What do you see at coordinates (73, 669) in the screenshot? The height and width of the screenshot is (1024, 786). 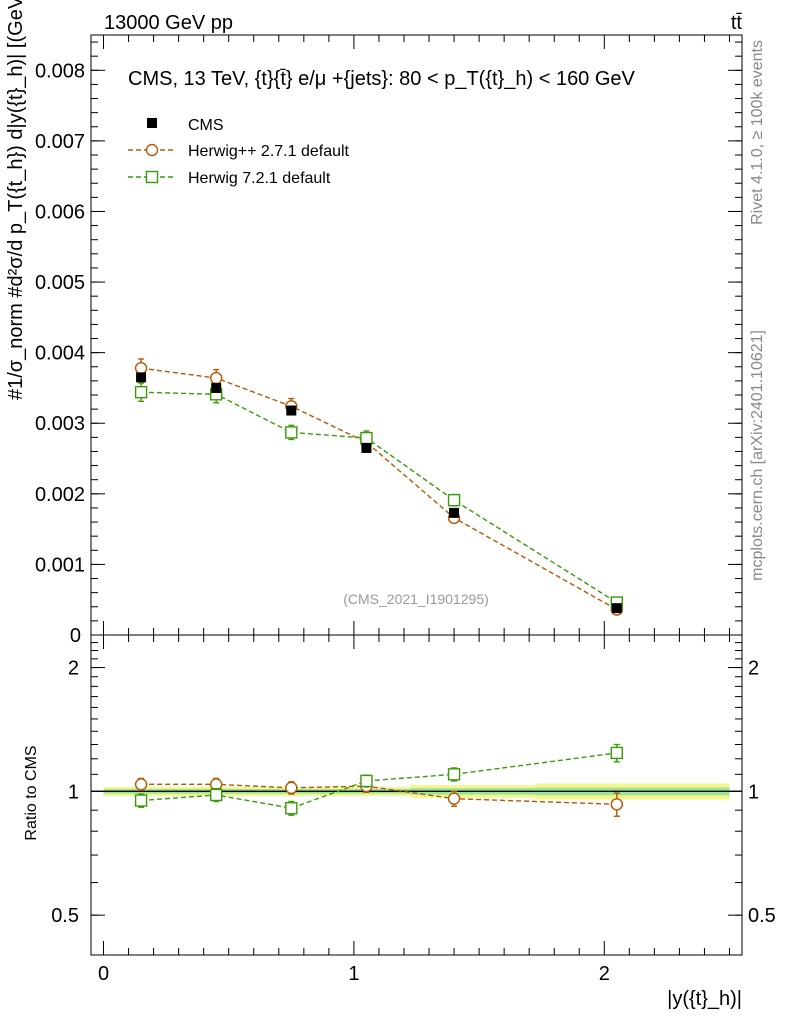 I see `ratio-y-tick-label: 2` at bounding box center [73, 669].